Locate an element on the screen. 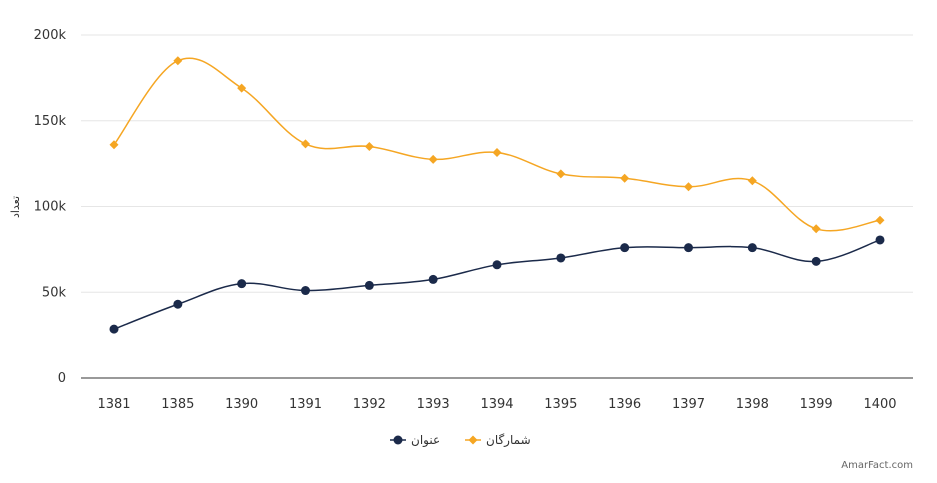 The height and width of the screenshot is (483, 937). x-tick-label: 1394 is located at coordinates (496, 404).